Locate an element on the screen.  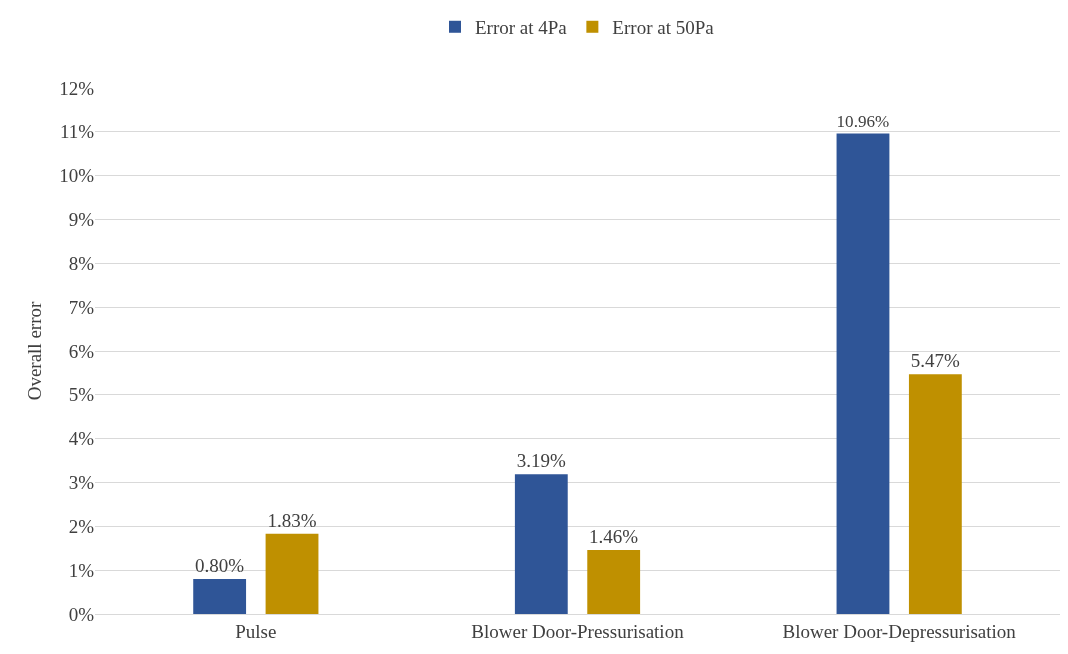
data-label: 1.83% is located at coordinates (292, 520).